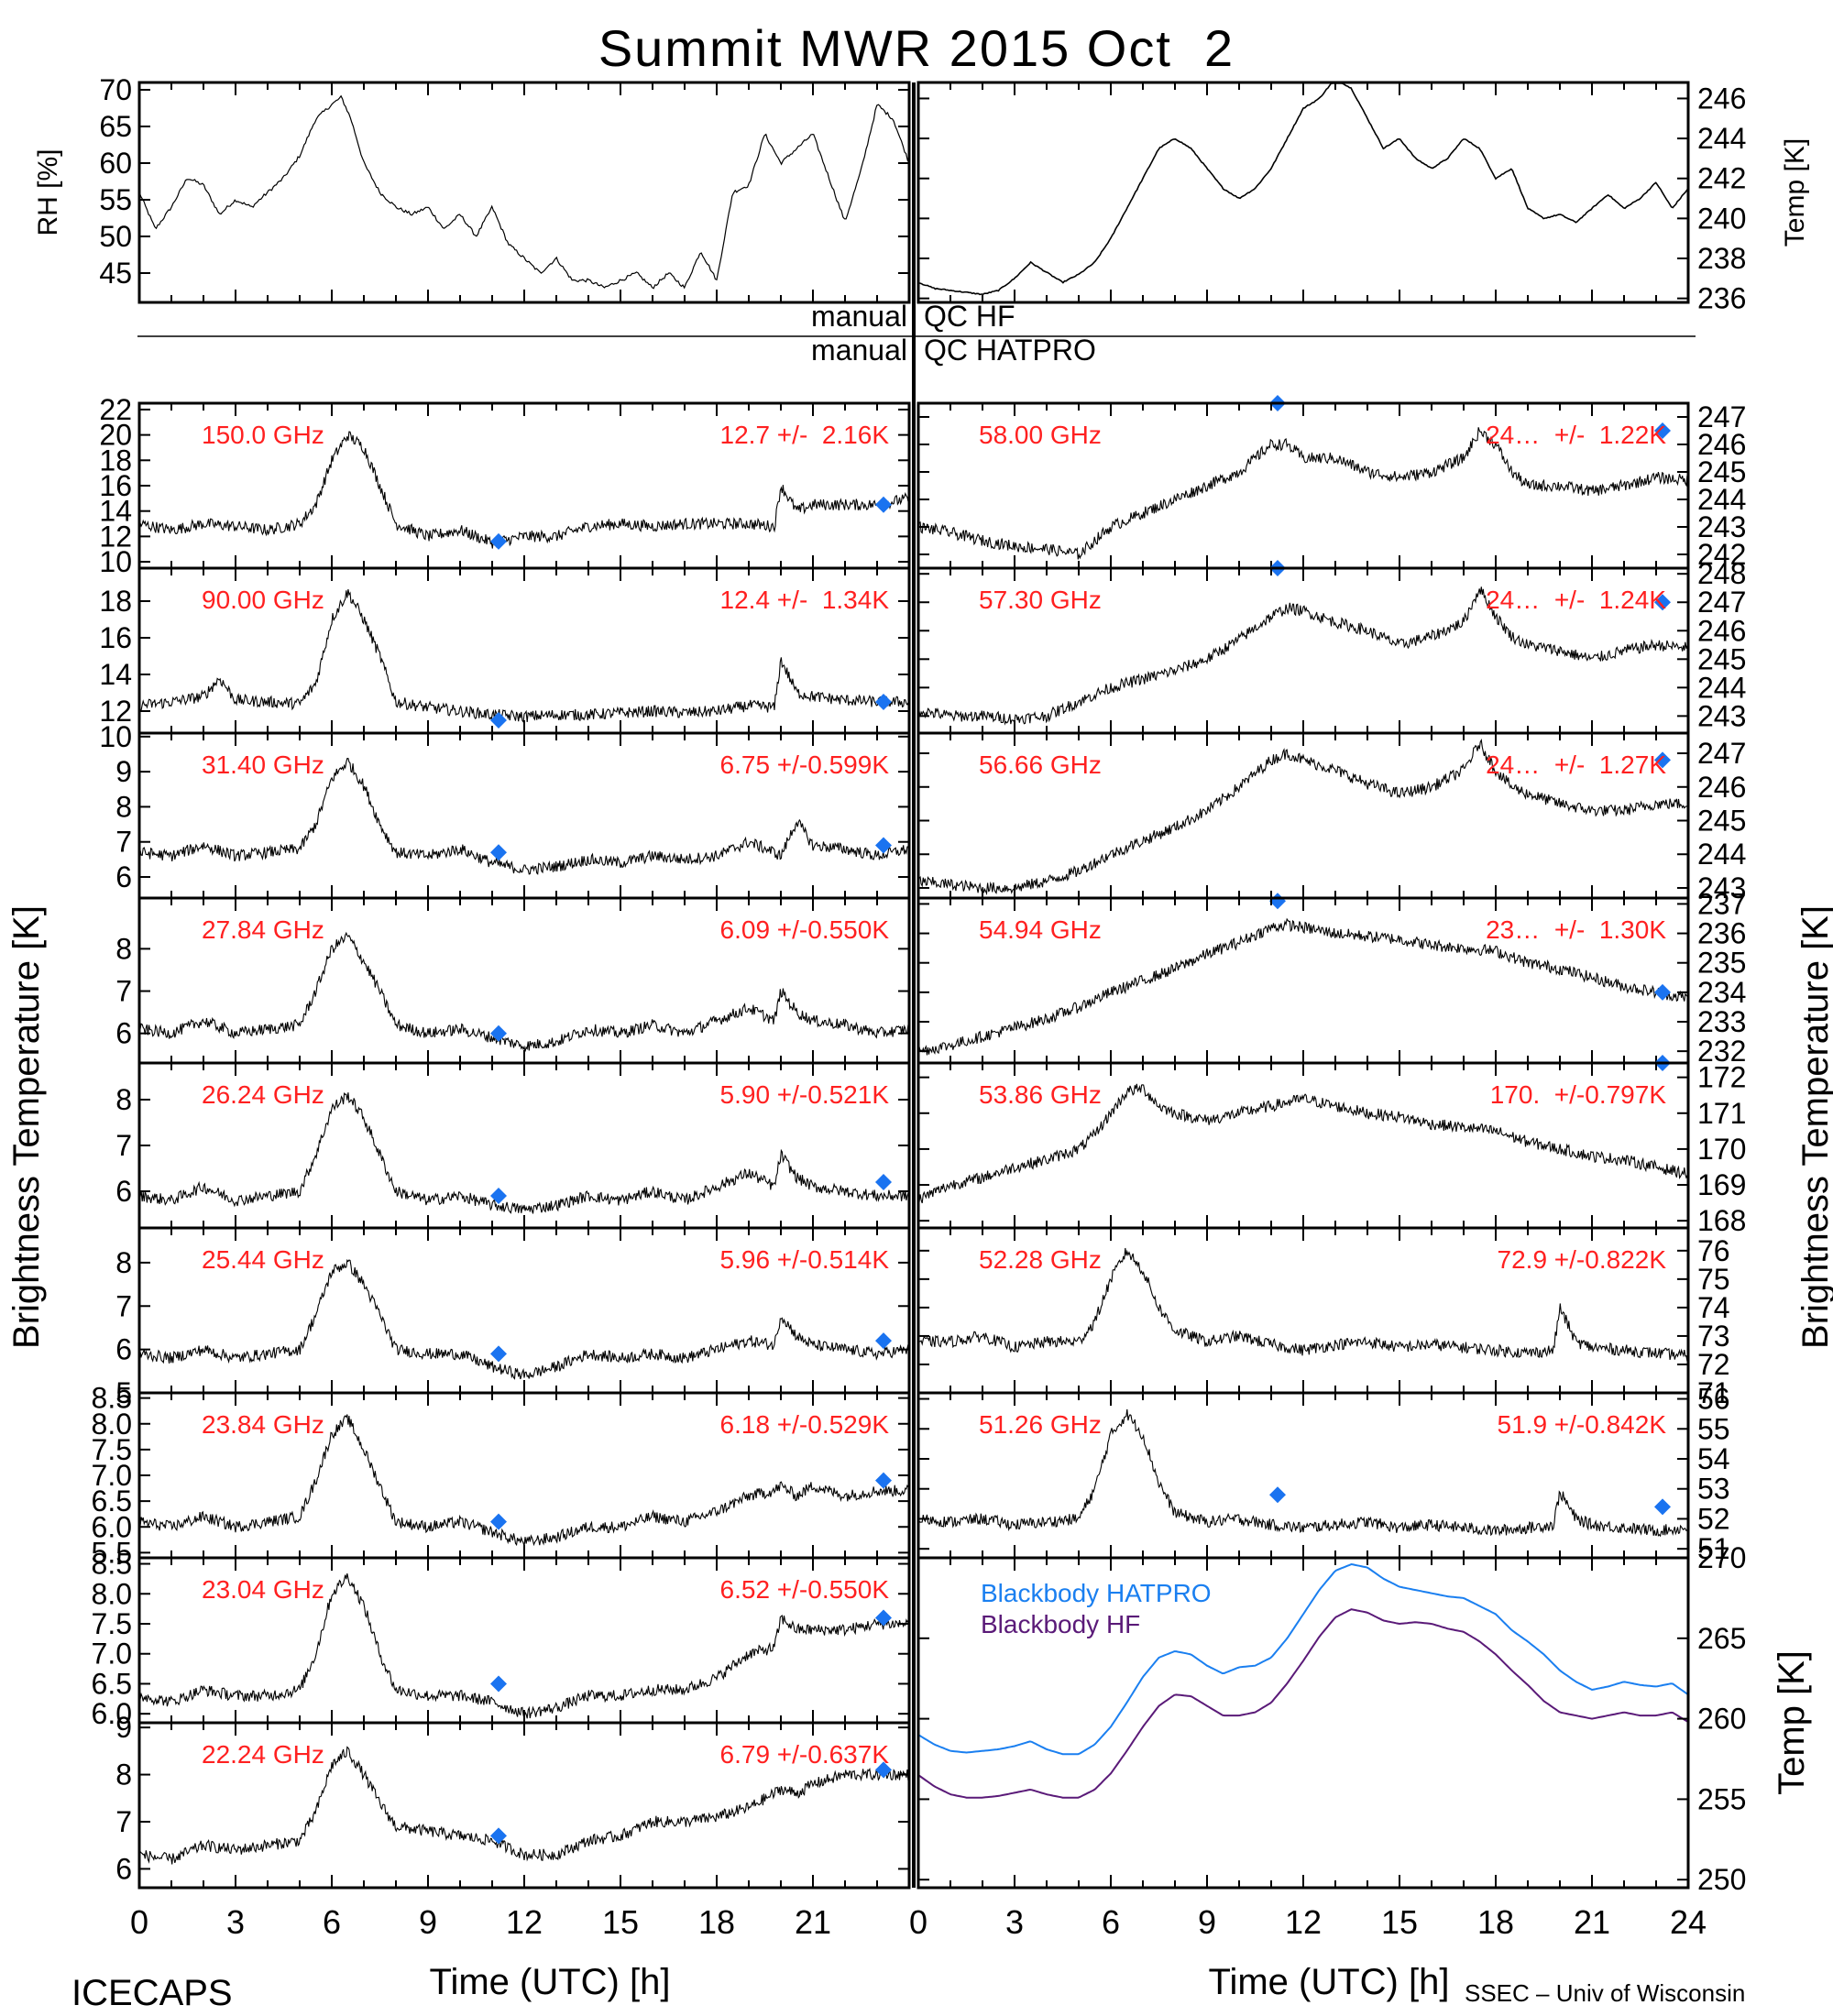 This screenshot has width=1833, height=2016. What do you see at coordinates (805, 1589) in the screenshot?
I see `panel-23.04-stat-label: 6.52 +/-0.550K` at bounding box center [805, 1589].